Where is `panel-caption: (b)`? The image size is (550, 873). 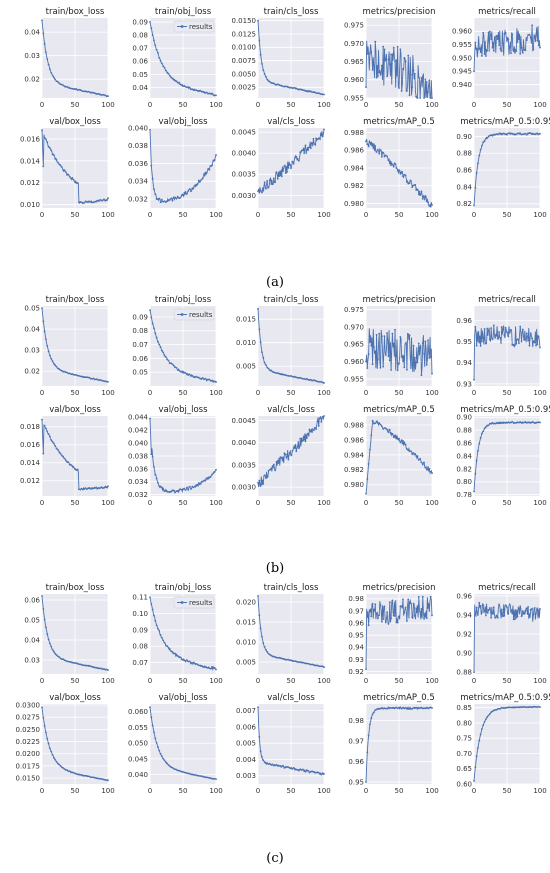 panel-caption: (b) is located at coordinates (275, 568).